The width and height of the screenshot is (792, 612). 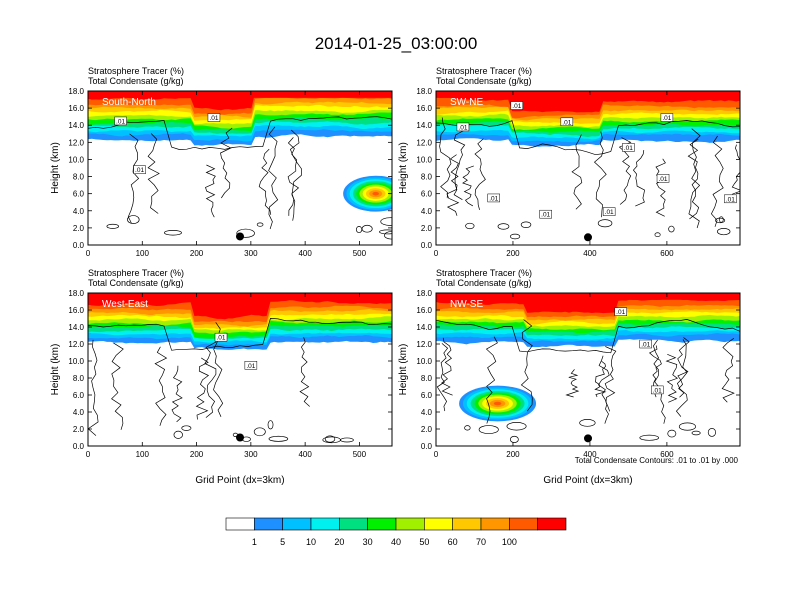 I want to click on y-tick-label: 2.0, so click(x=427, y=429).